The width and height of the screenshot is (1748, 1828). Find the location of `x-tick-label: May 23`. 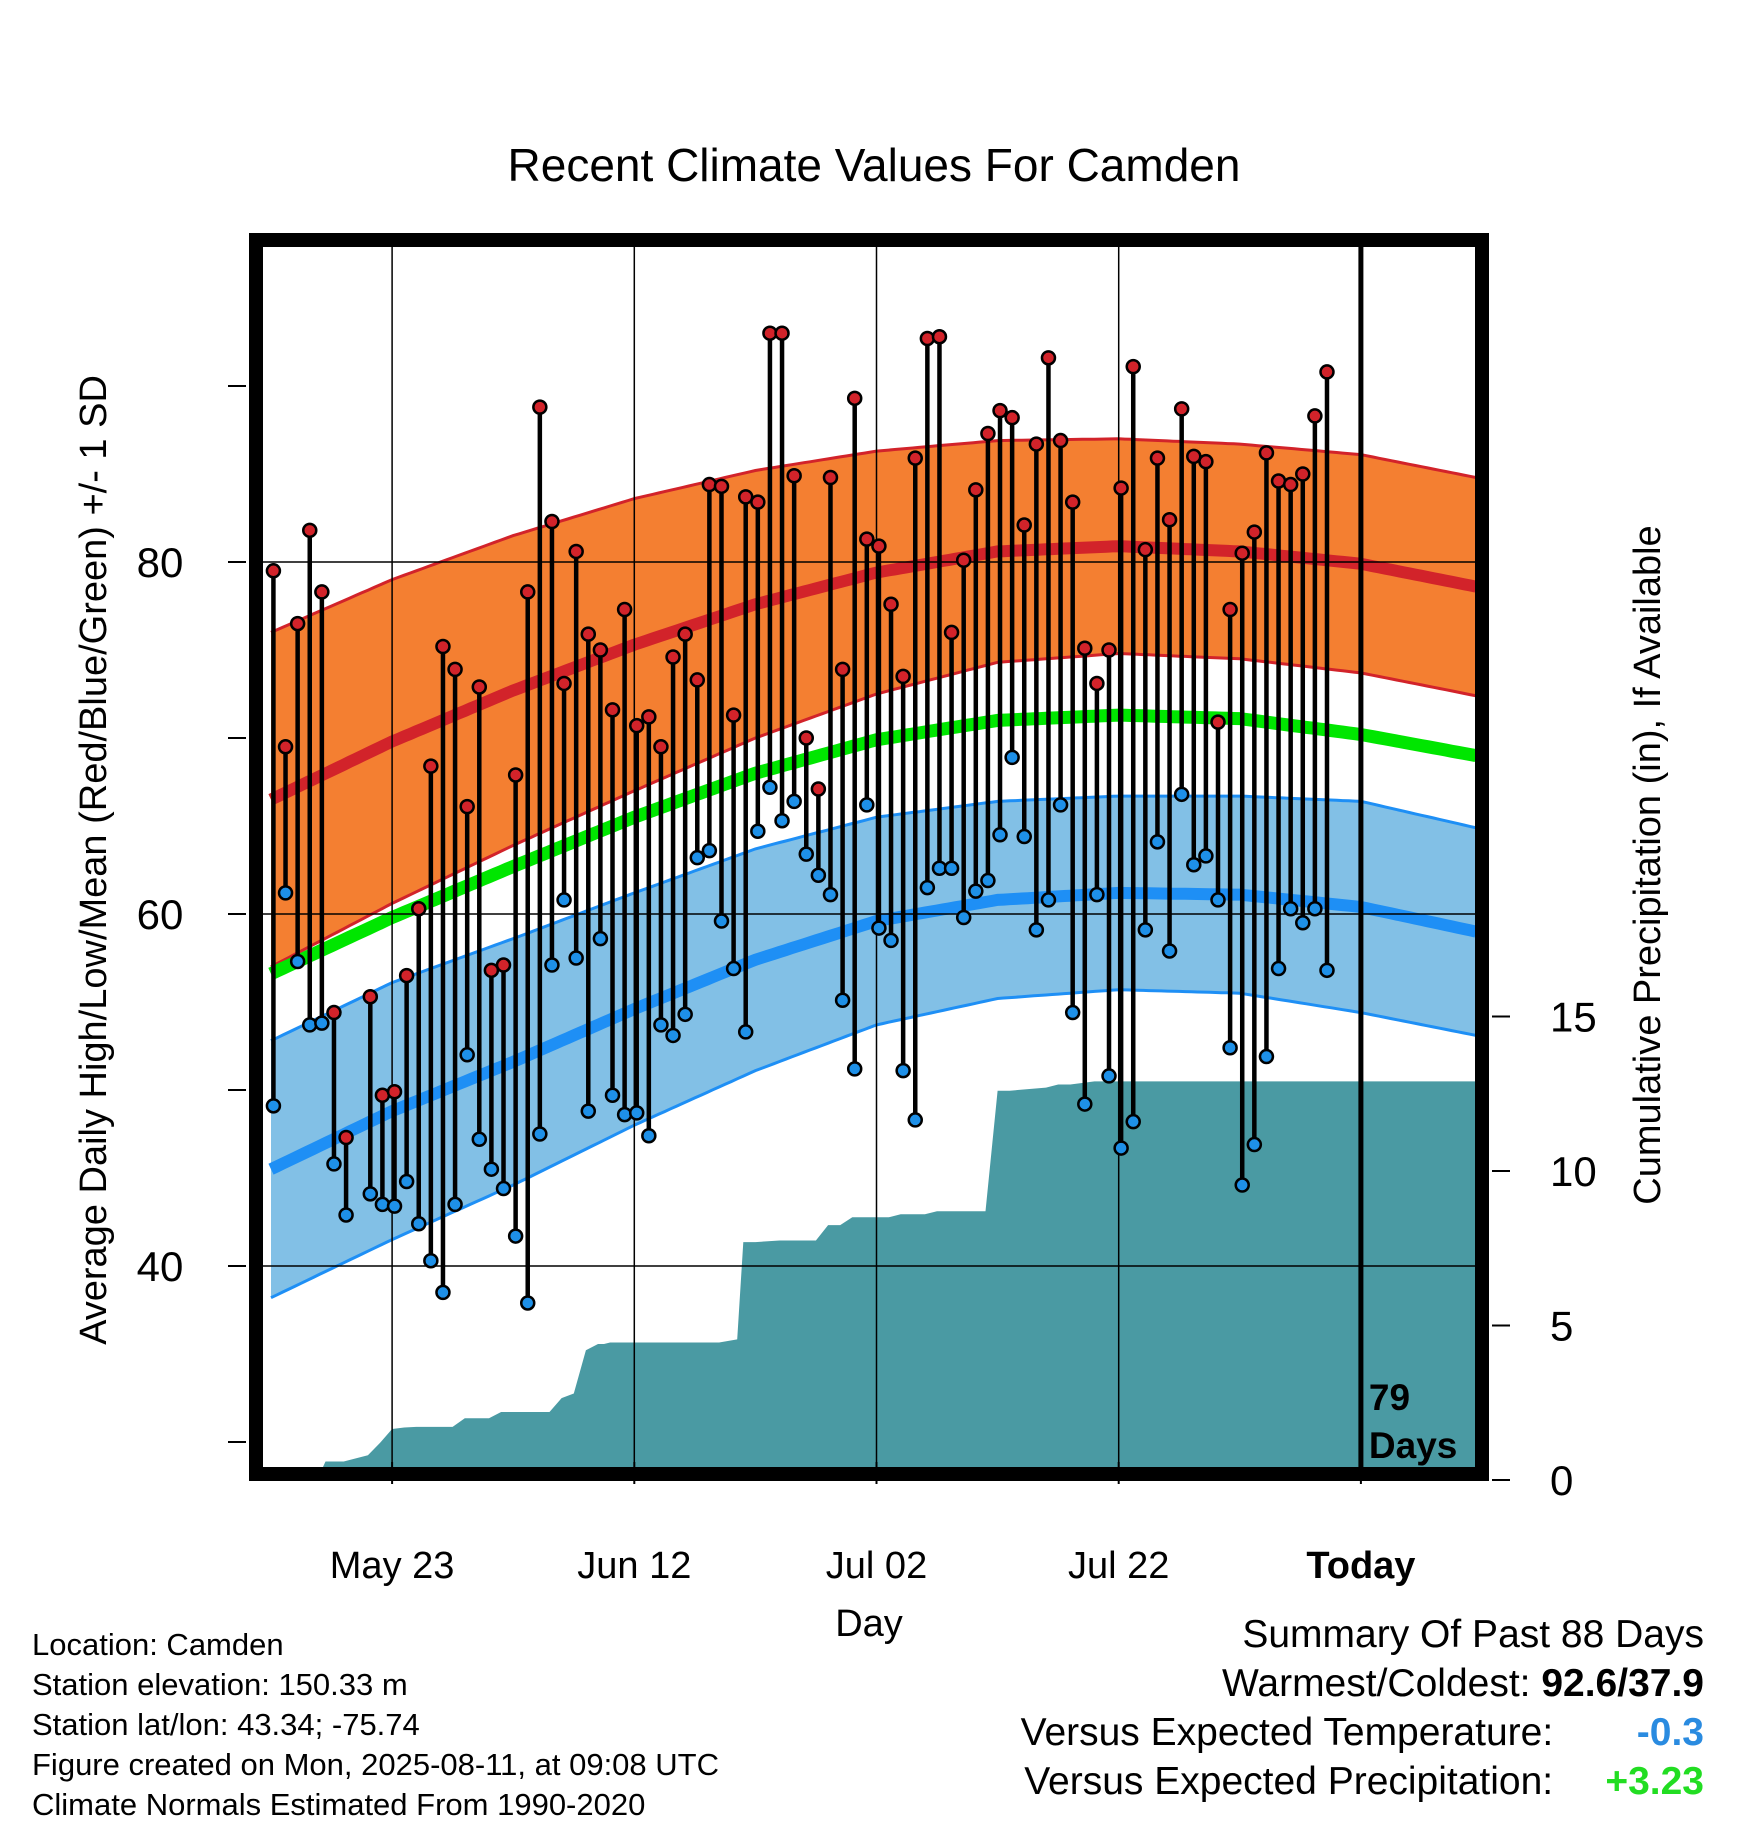

x-tick-label: May 23 is located at coordinates (392, 1566).